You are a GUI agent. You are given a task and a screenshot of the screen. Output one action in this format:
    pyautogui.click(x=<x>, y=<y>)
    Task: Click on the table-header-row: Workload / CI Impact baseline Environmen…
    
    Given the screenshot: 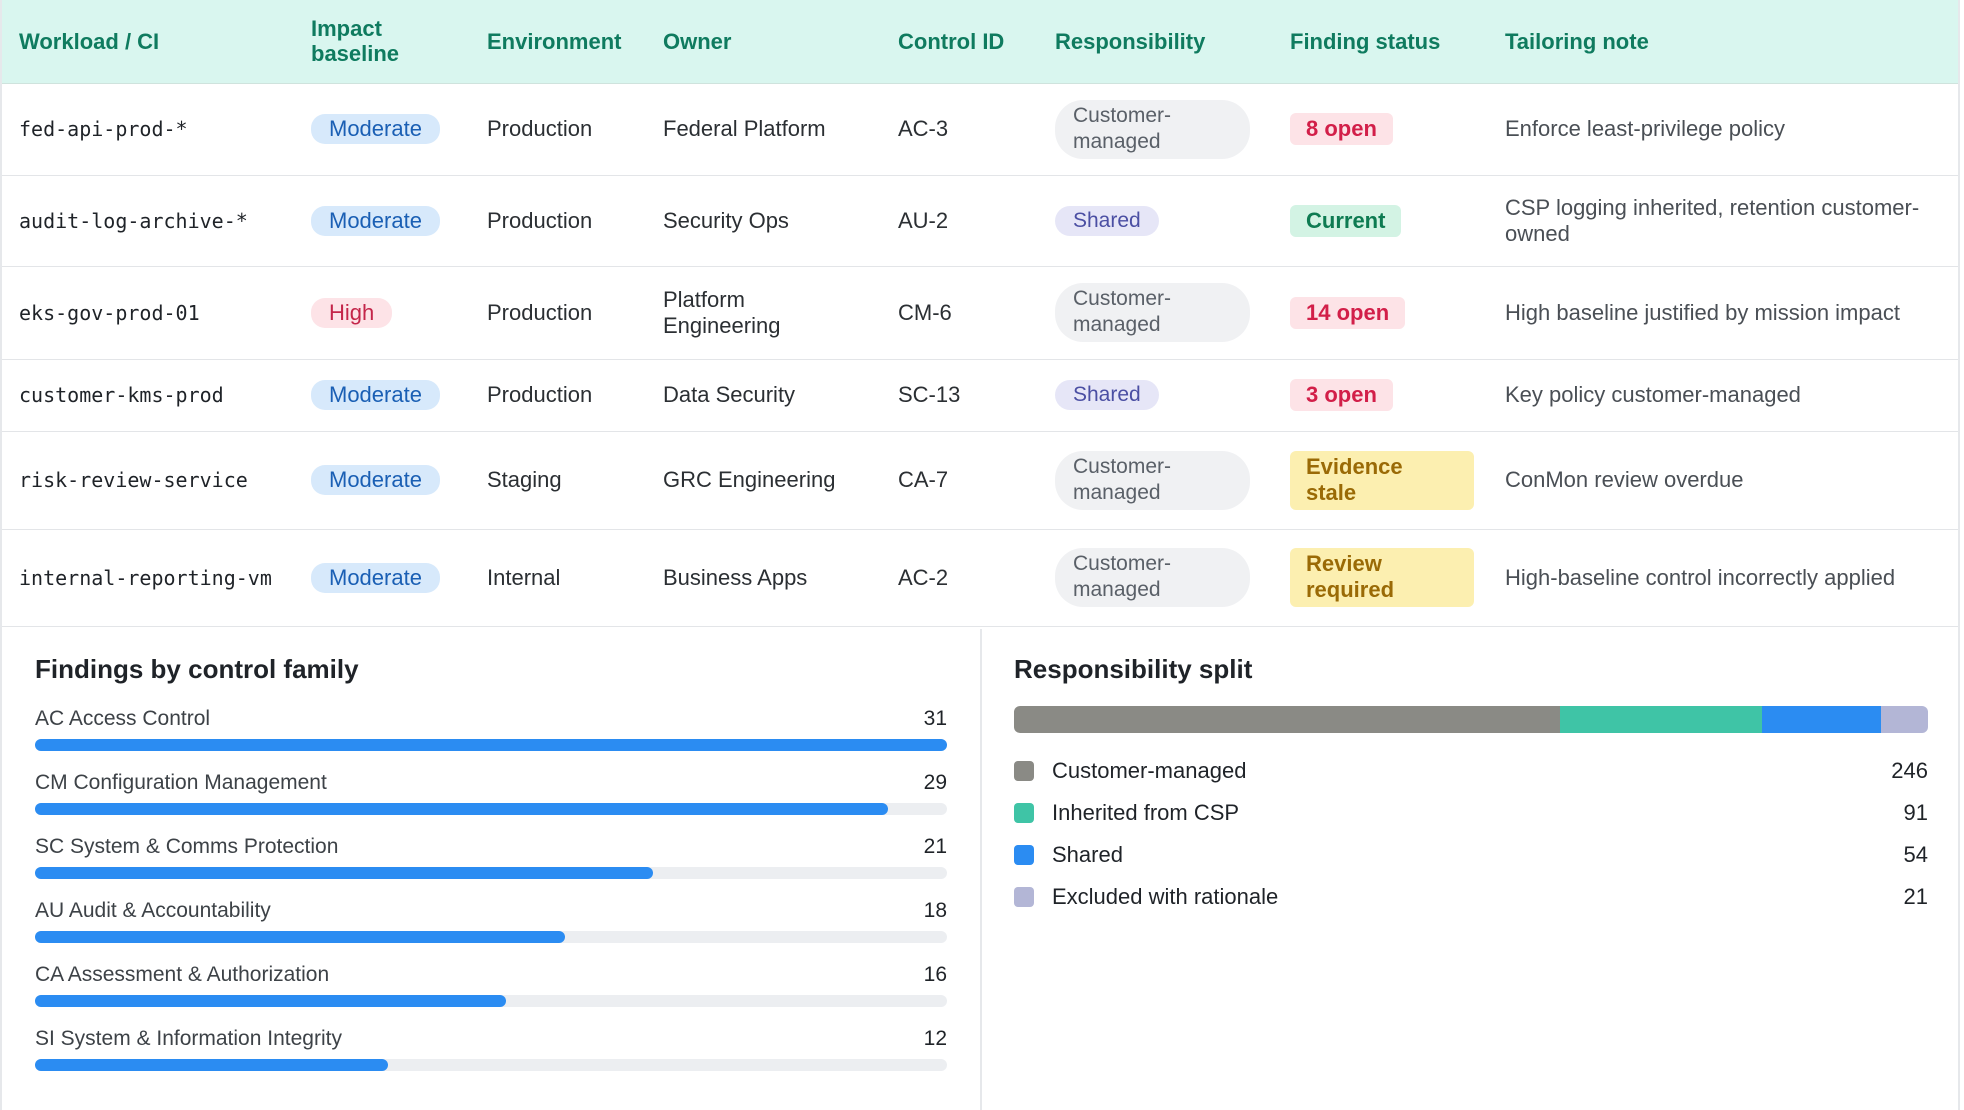 What is the action you would take?
    pyautogui.click(x=980, y=42)
    